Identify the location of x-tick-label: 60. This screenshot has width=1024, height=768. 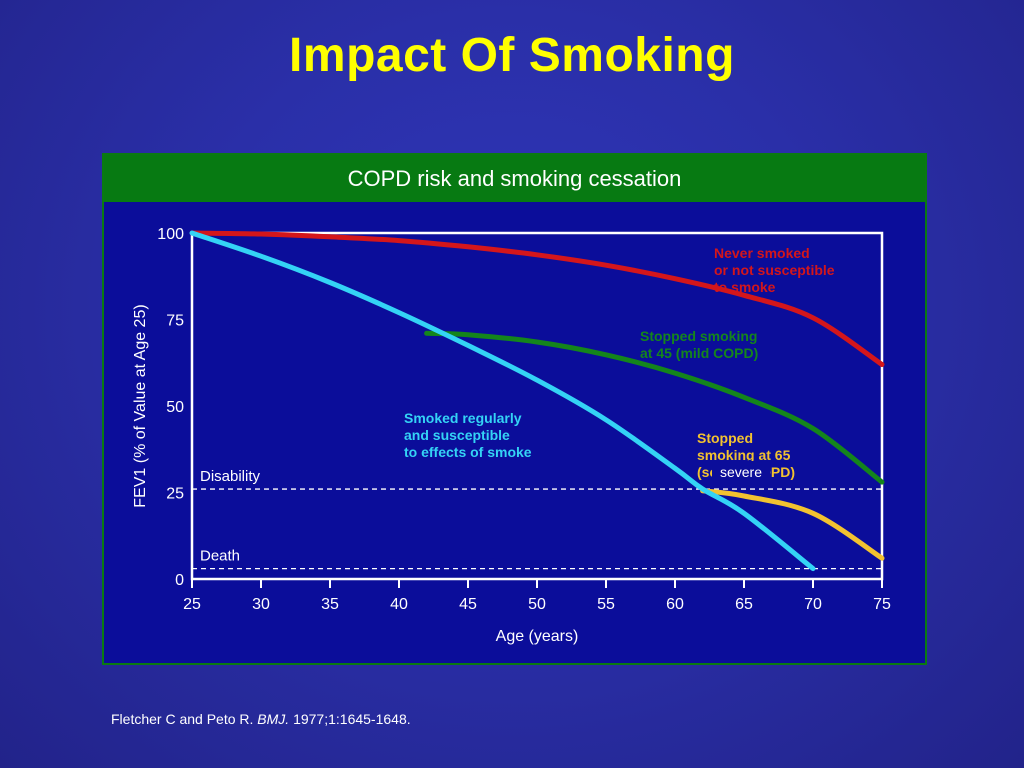
(675, 604).